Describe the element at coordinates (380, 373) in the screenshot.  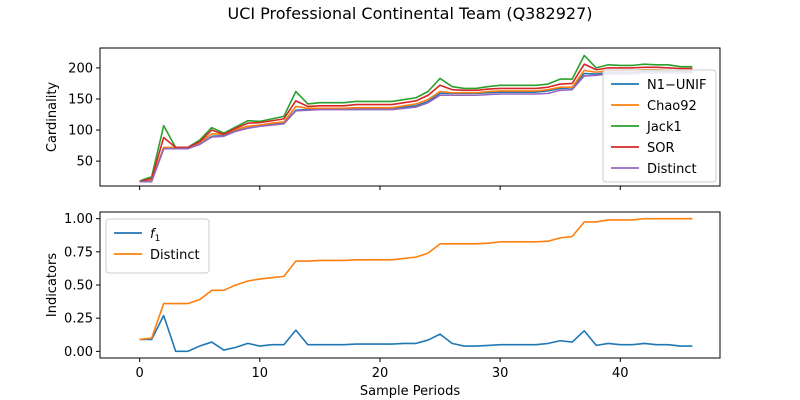
I see `x-tick-label: 20` at that location.